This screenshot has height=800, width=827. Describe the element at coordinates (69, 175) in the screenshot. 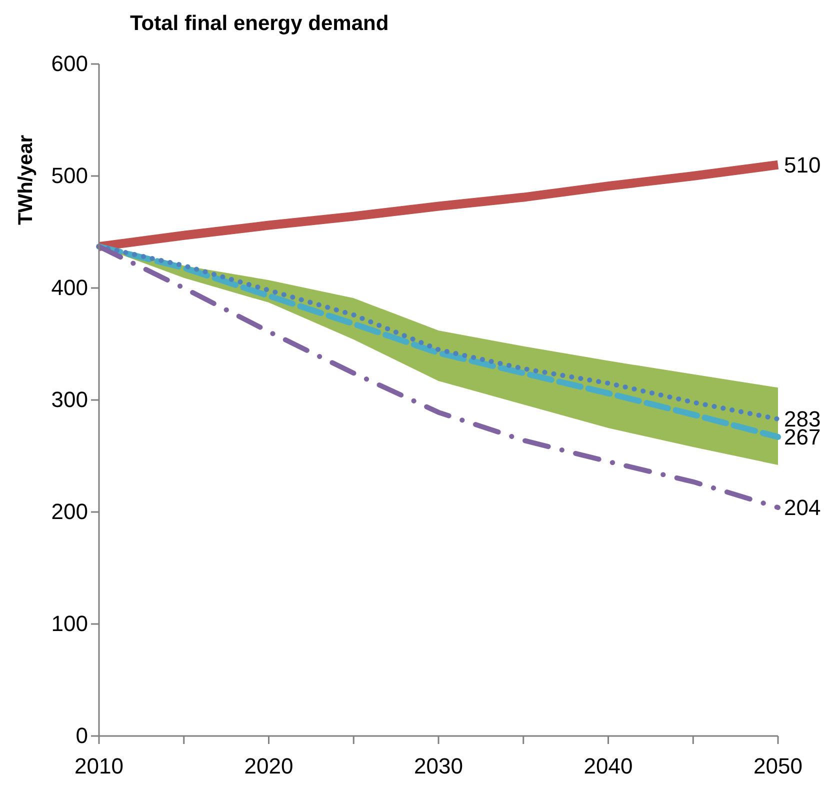

I see `y-tick-label: 500` at that location.